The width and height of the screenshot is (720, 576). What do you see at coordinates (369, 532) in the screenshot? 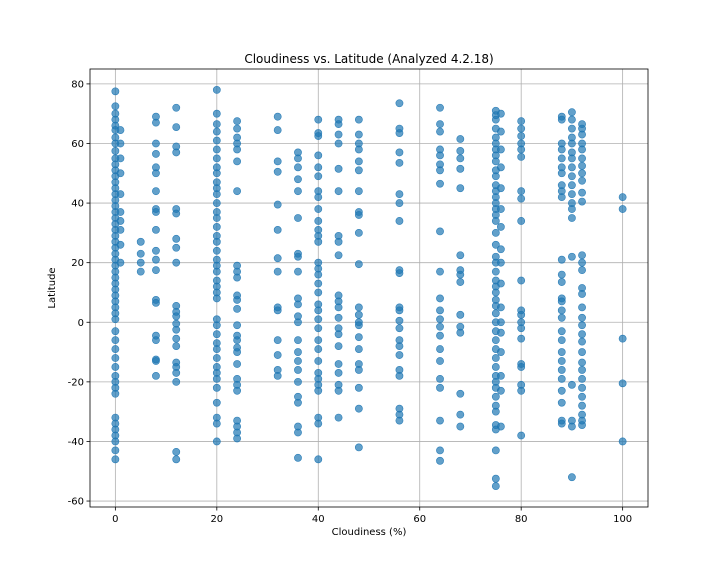
I see `x-axis-label: Cloudiness (%)` at bounding box center [369, 532].